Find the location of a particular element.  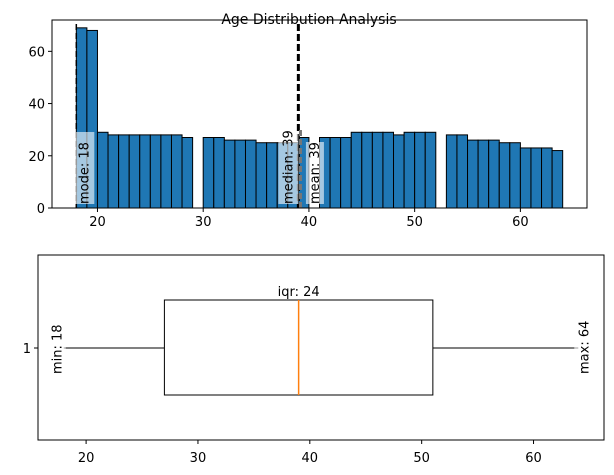

mode-label: mode: 18 is located at coordinates (84, 173).